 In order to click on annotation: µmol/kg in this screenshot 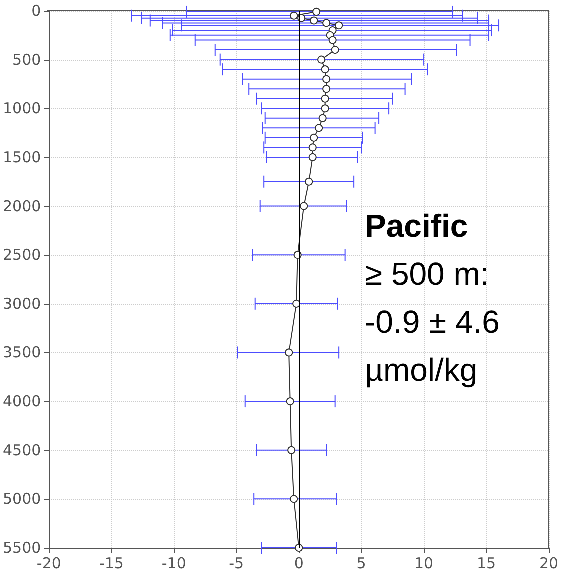, I will do `click(421, 370)`.